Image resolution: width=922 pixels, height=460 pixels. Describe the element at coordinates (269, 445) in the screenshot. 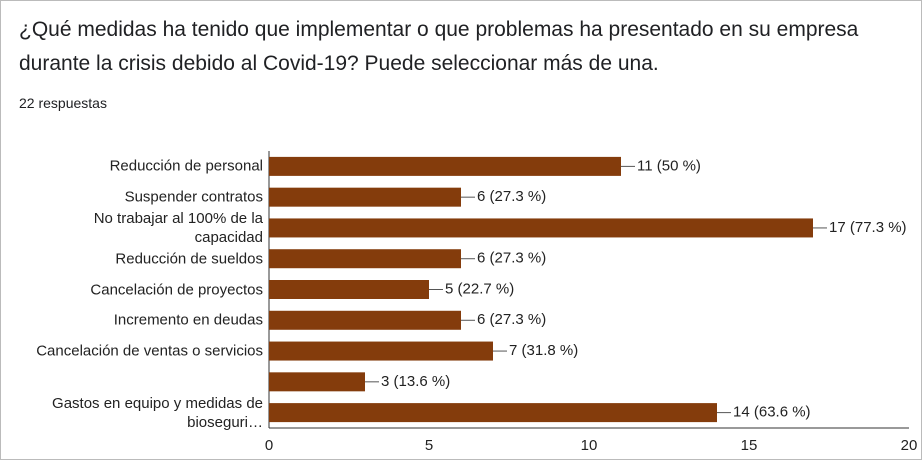

I see `x-tick-label: 0` at that location.